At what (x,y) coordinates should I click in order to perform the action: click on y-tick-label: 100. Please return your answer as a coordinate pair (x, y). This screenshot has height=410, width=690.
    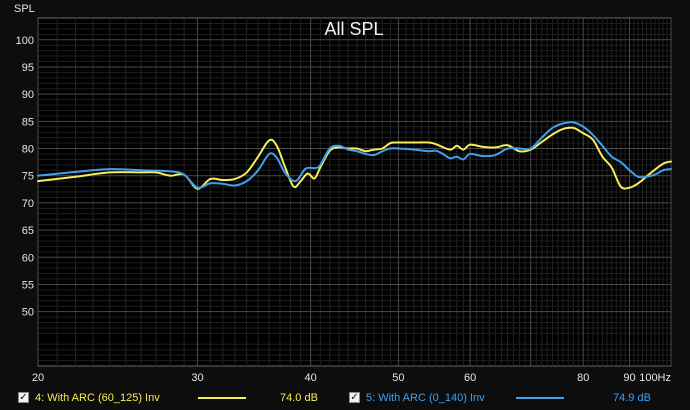
    Looking at the image, I should click on (25, 41).